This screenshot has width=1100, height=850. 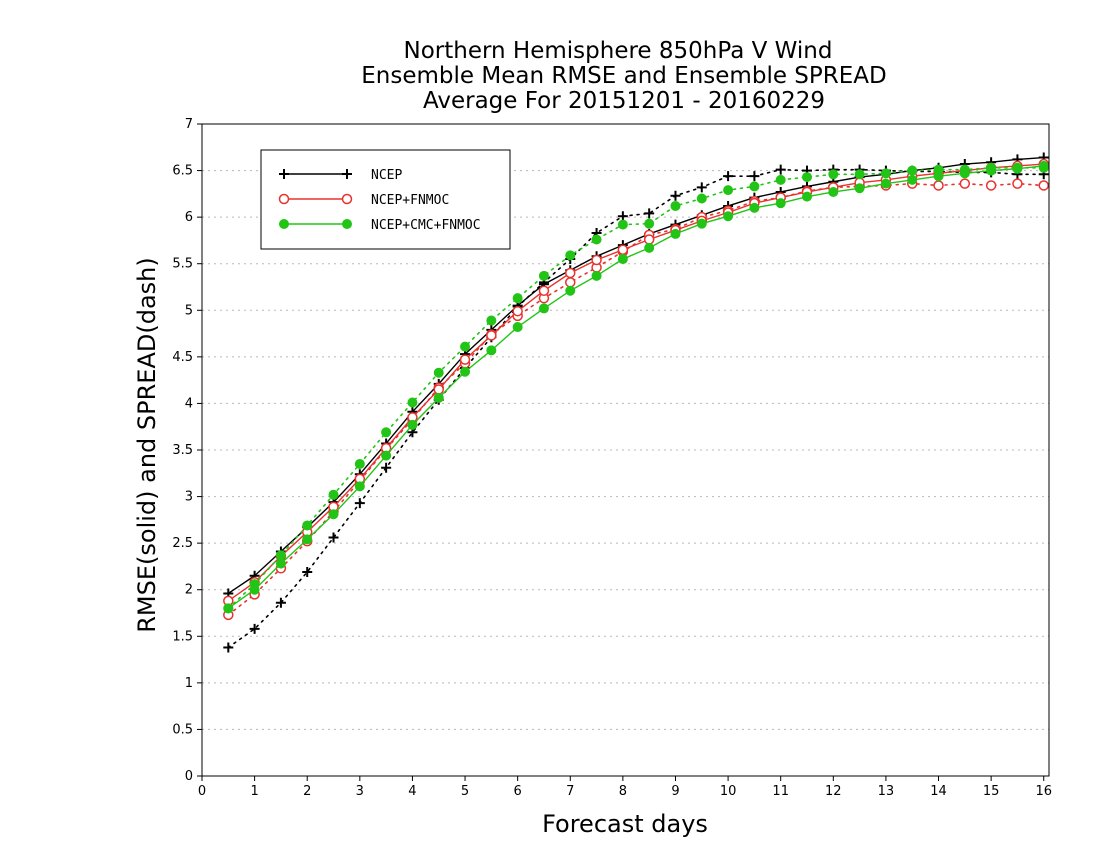 I want to click on x-tick-label: 5, so click(x=465, y=791).